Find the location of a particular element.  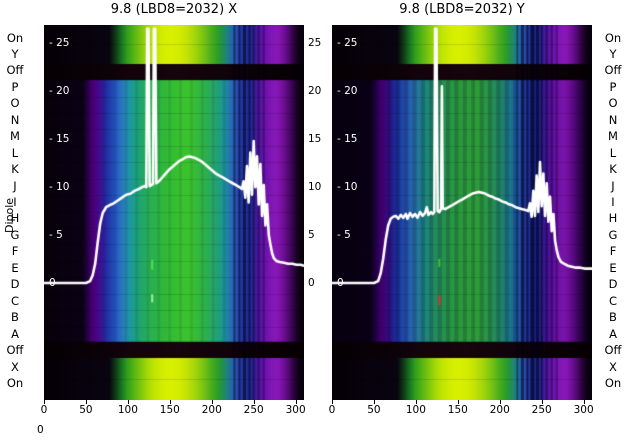

row-label-right-k: K is located at coordinates (613, 169).